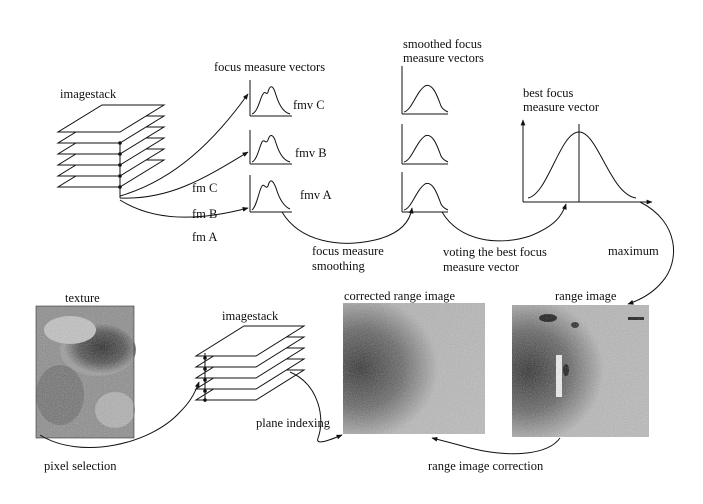 The width and height of the screenshot is (703, 504). What do you see at coordinates (293, 423) in the screenshot?
I see `plane-indexing-label: plane indexing` at bounding box center [293, 423].